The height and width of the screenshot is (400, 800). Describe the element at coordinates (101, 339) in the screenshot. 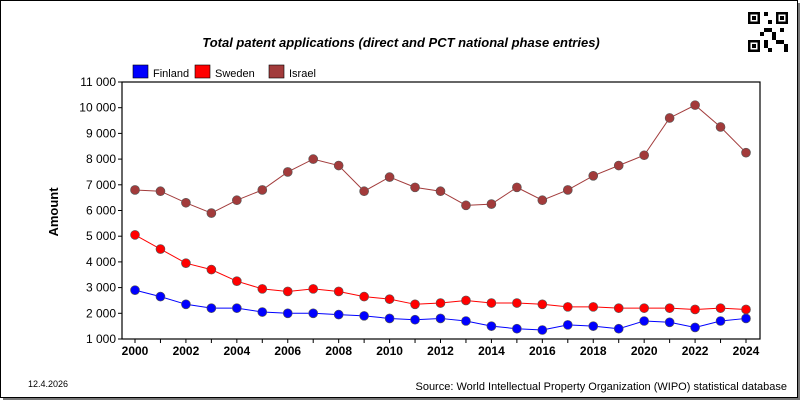

I see `y-tick-label: 1 000` at that location.